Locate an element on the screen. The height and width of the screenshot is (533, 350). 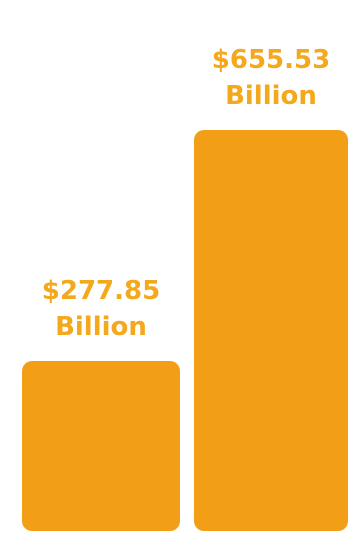
bar-1-value-label: $277.85 is located at coordinates (101, 291).